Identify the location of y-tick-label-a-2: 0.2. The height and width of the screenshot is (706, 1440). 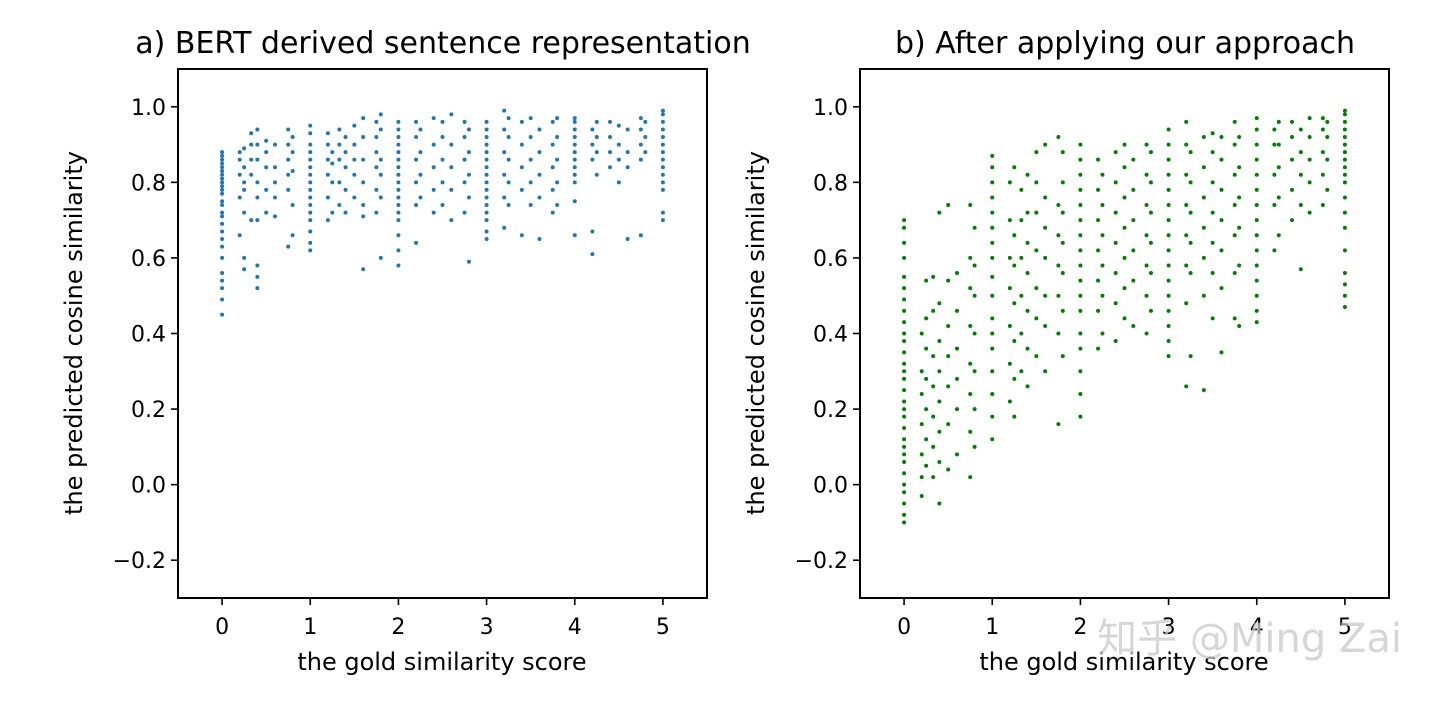
(148, 410).